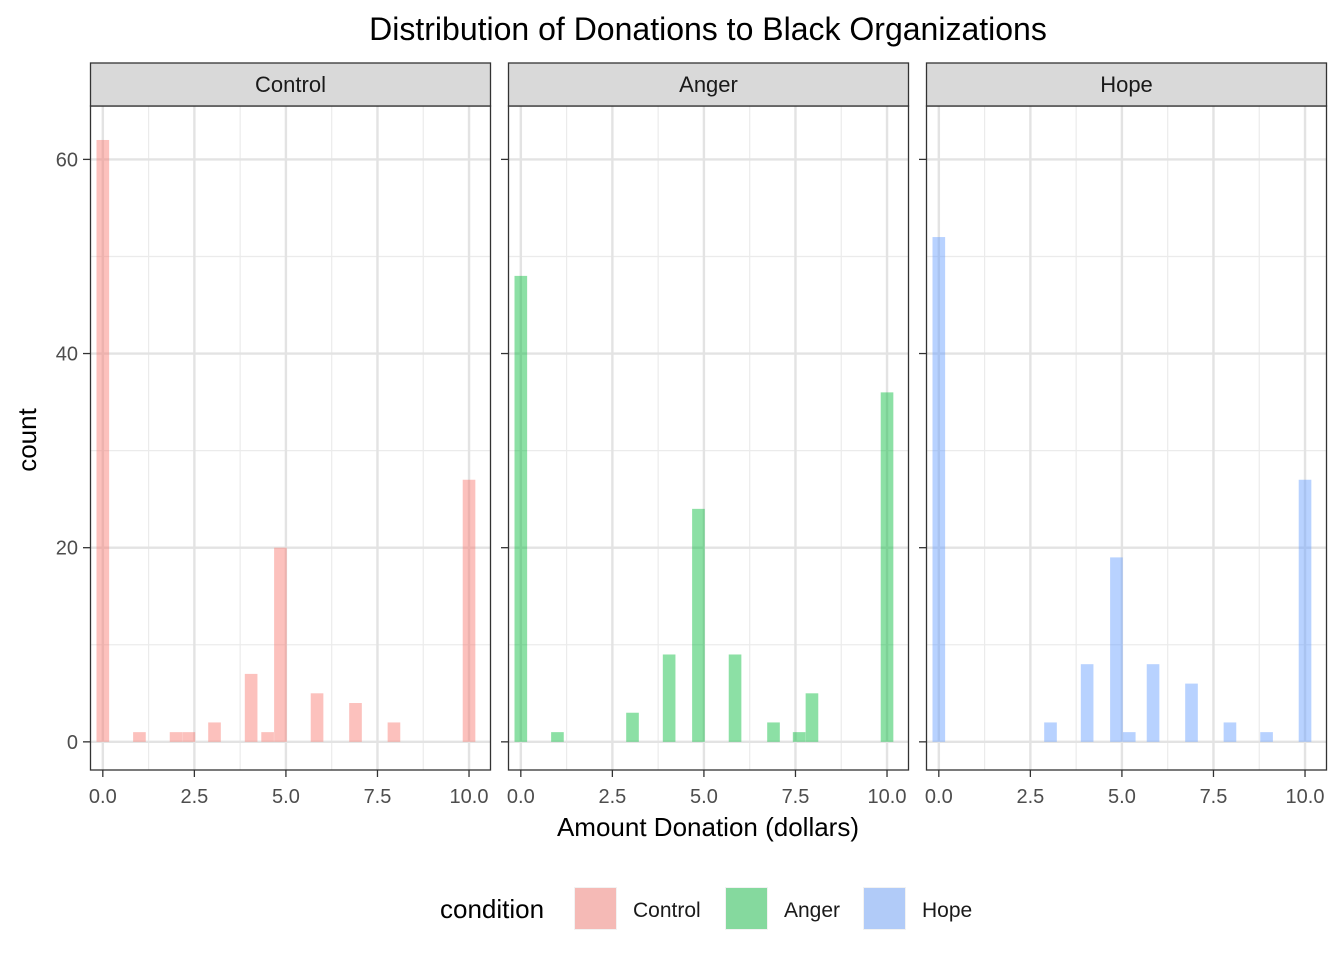 Image resolution: width=1344 pixels, height=960 pixels. What do you see at coordinates (72, 743) in the screenshot?
I see `y-tick-label: 0` at bounding box center [72, 743].